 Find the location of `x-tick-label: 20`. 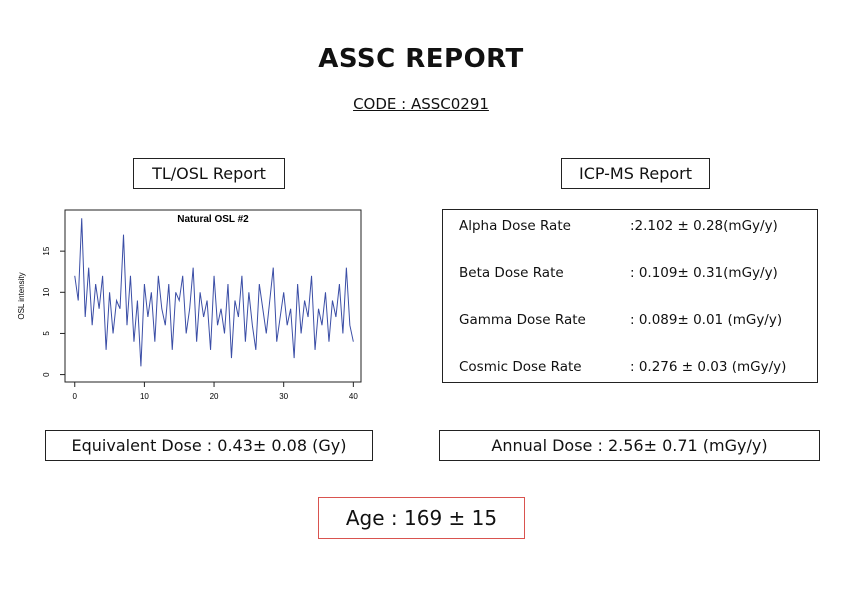

x-tick-label: 20 is located at coordinates (214, 396).